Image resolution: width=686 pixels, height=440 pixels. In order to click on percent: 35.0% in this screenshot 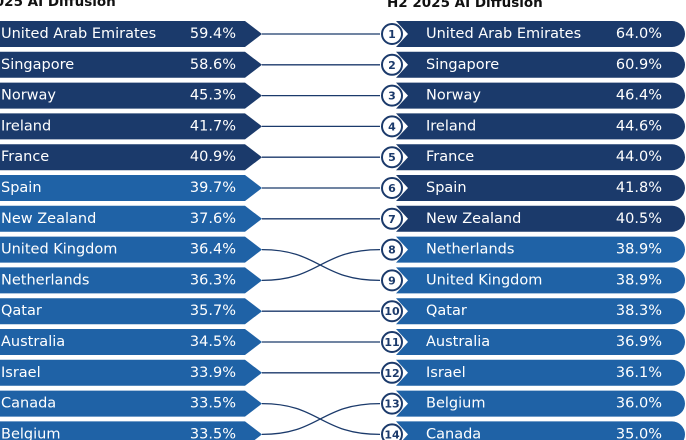, I will do `click(639, 433)`.